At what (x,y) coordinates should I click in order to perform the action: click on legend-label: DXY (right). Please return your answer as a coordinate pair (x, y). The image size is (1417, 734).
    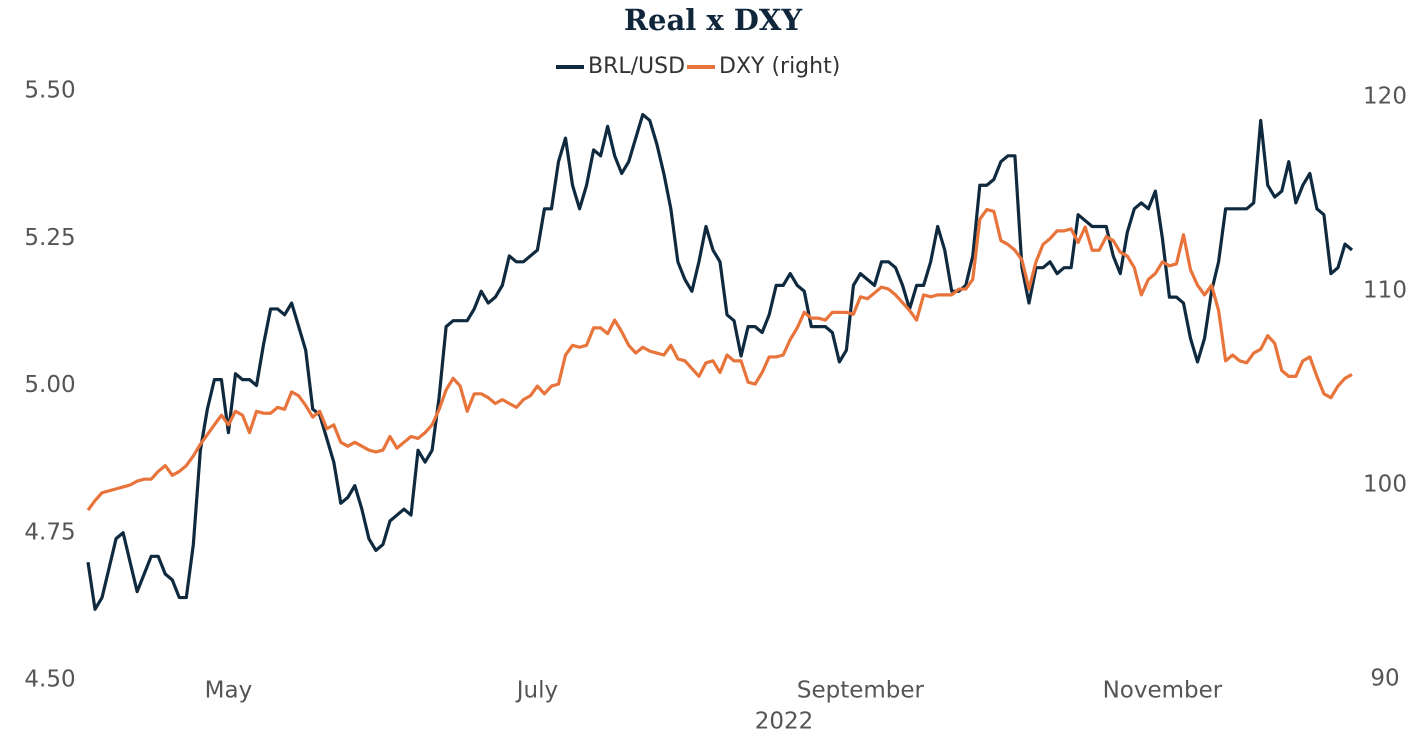
    Looking at the image, I should click on (779, 66).